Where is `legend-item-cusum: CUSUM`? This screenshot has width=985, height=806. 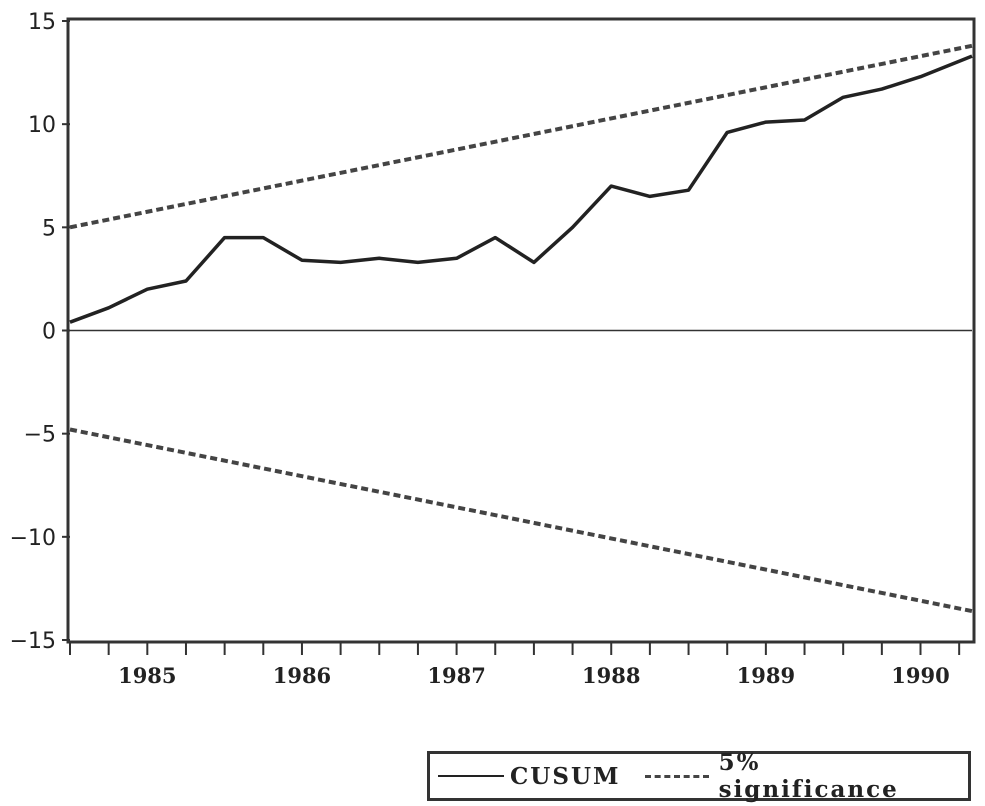 legend-item-cusum: CUSUM is located at coordinates (529, 776).